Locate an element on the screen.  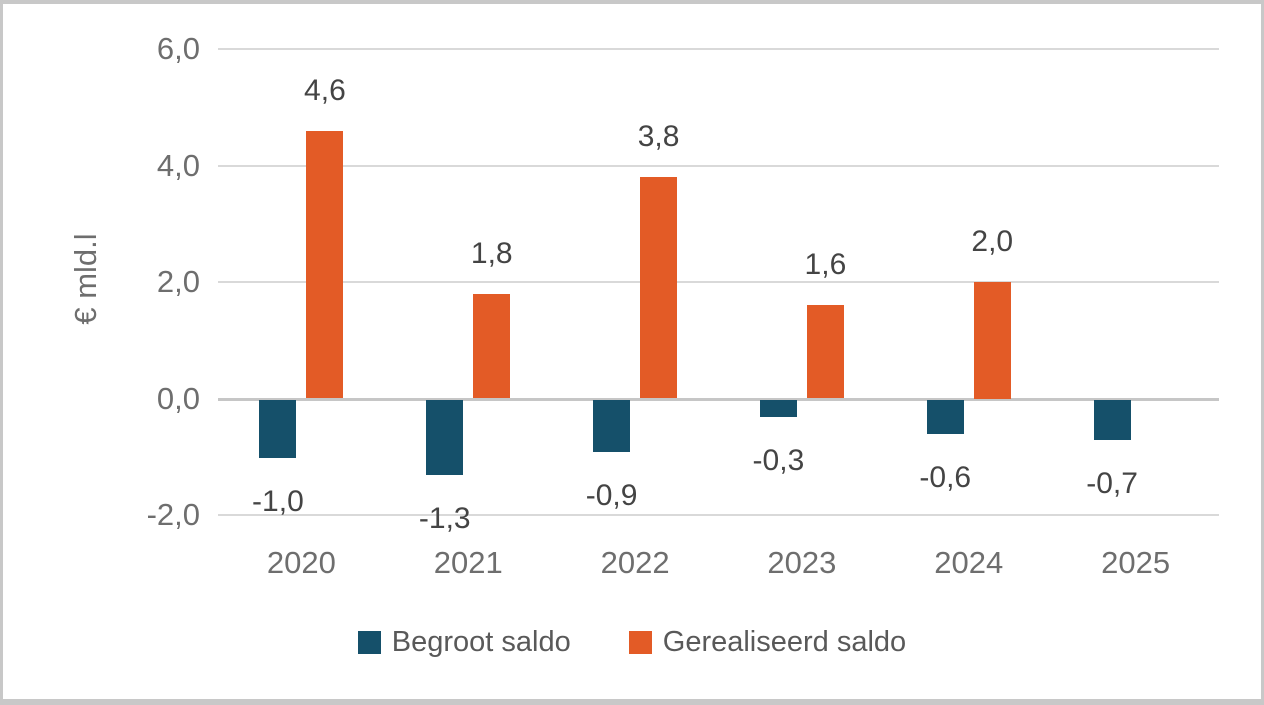
y-tick-label-2,0: 2,0 is located at coordinates (178, 281).